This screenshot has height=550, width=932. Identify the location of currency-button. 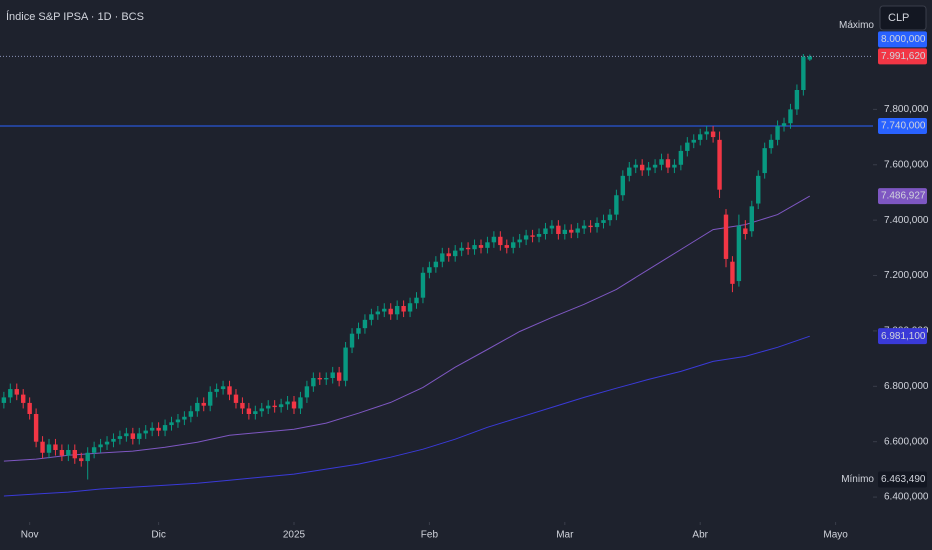
(903, 18).